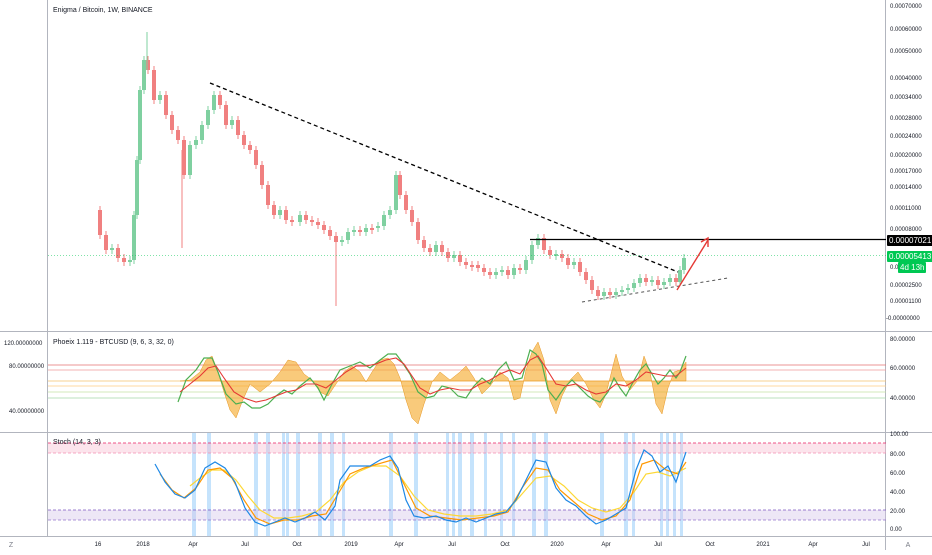 This screenshot has height=555, width=932. What do you see at coordinates (896, 530) in the screenshot?
I see `stoch-tick: 0.00` at bounding box center [896, 530].